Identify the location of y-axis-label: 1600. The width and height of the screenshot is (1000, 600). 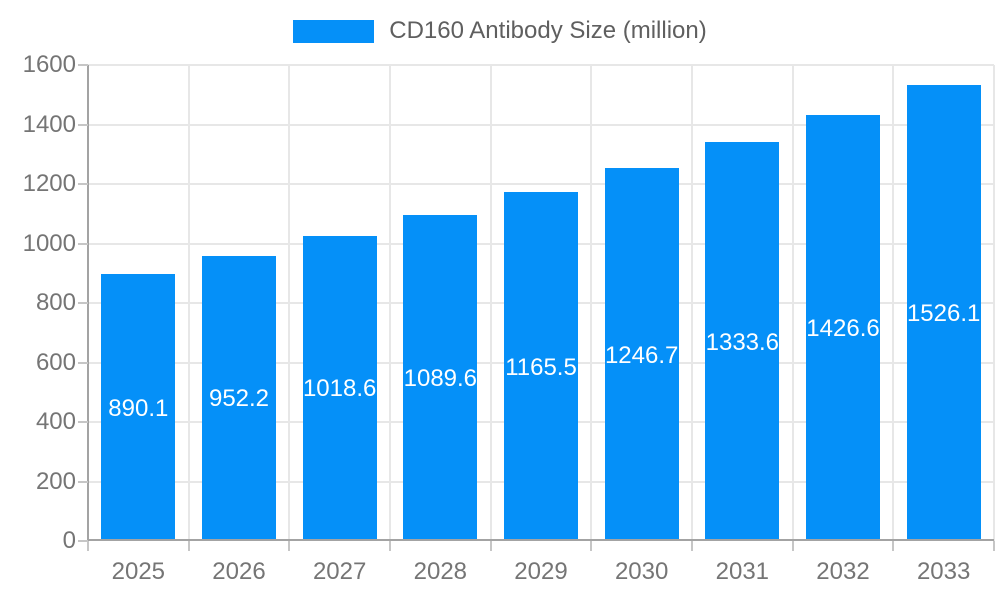
(49, 64).